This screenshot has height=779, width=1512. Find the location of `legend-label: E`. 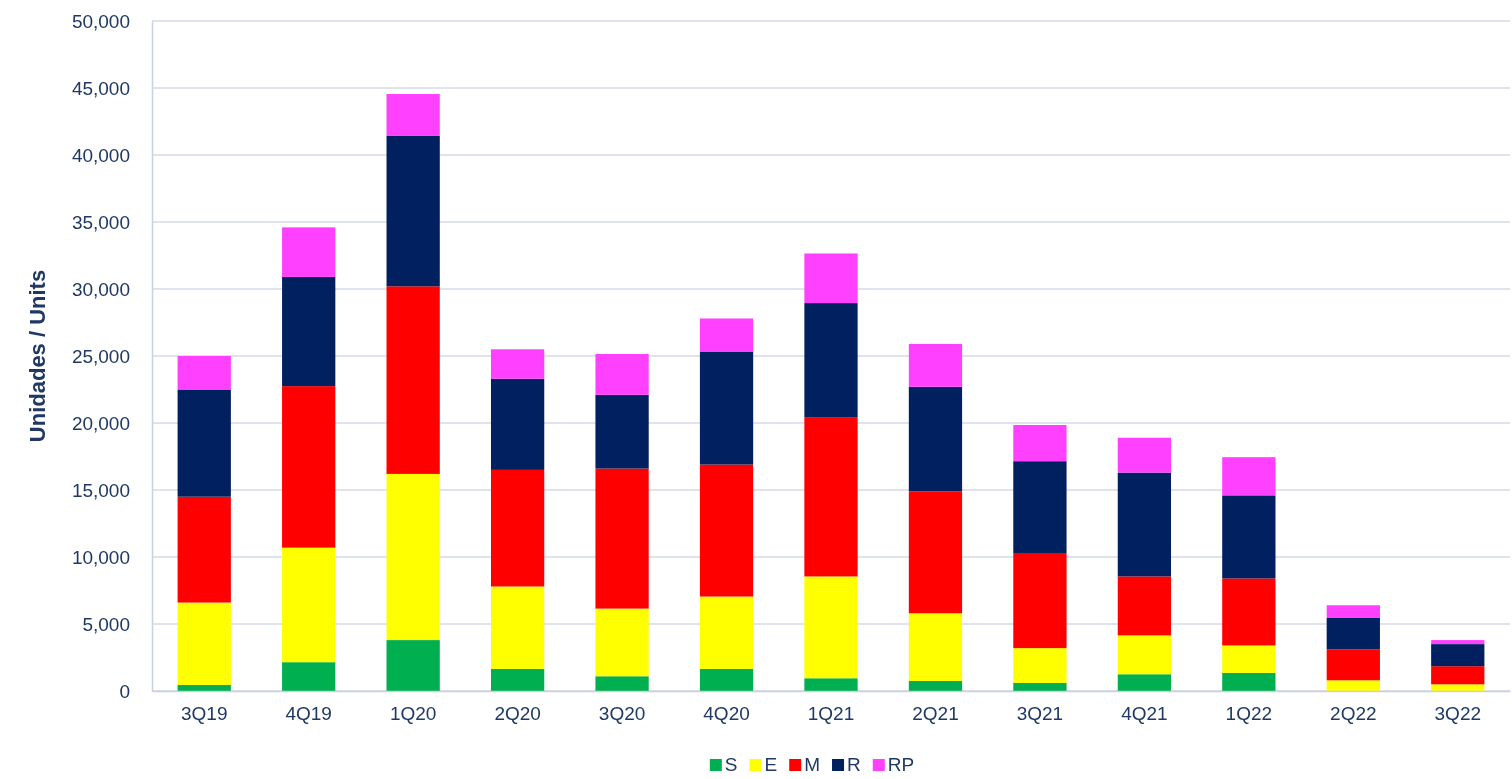

legend-label: E is located at coordinates (771, 764).